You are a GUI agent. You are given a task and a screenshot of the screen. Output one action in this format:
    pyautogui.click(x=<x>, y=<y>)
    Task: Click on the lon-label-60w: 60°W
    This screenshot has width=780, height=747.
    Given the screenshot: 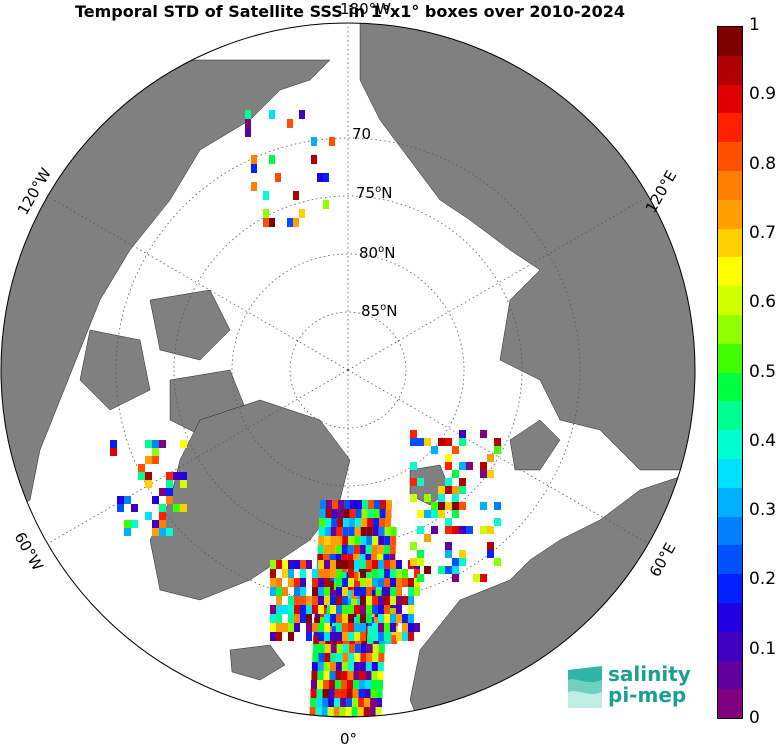 What is the action you would take?
    pyautogui.click(x=29, y=551)
    